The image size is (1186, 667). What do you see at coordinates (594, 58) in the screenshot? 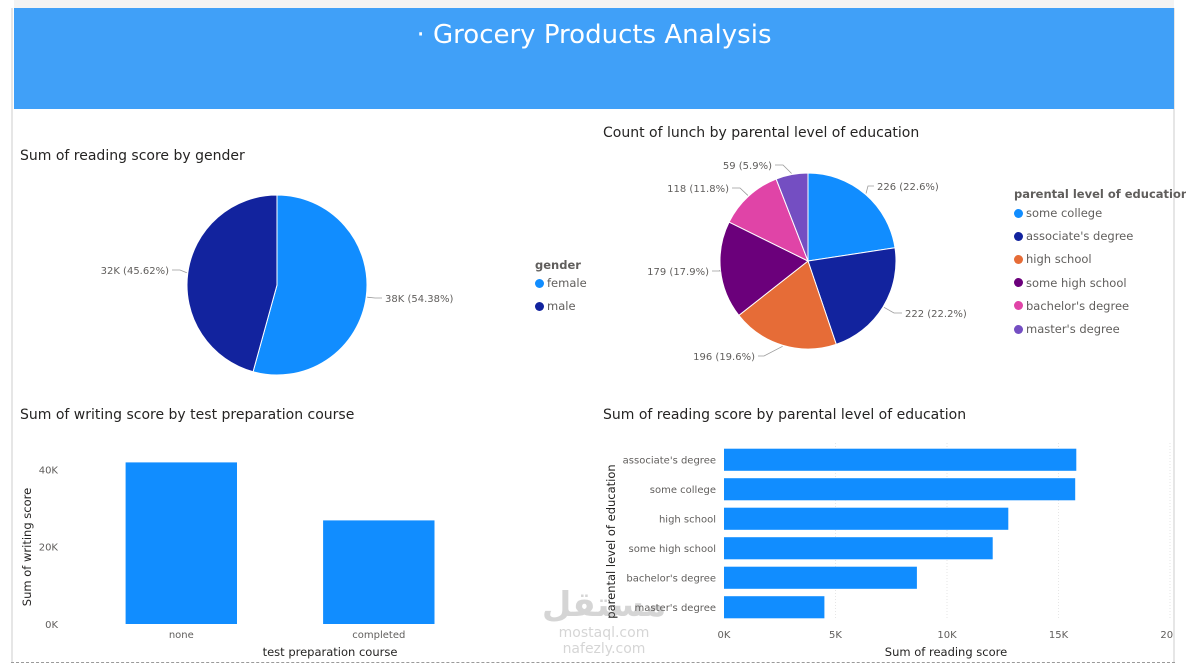
I see `header-banner: · Grocery Products Analysis` at bounding box center [594, 58].